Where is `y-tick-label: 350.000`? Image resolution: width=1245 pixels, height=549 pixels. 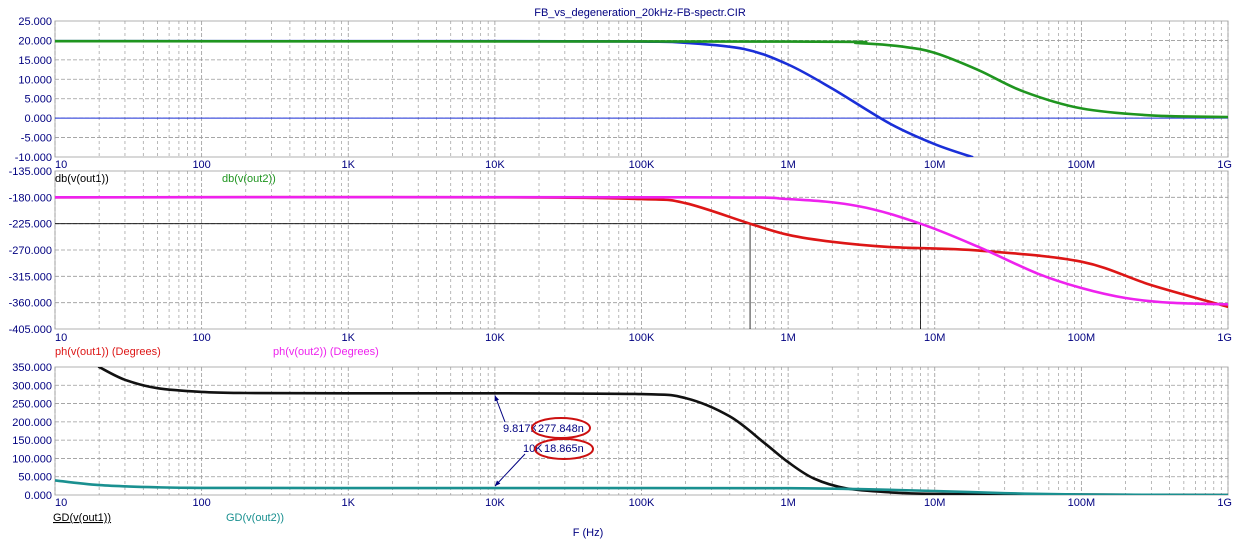
y-tick-label: 350.000 is located at coordinates (32, 368).